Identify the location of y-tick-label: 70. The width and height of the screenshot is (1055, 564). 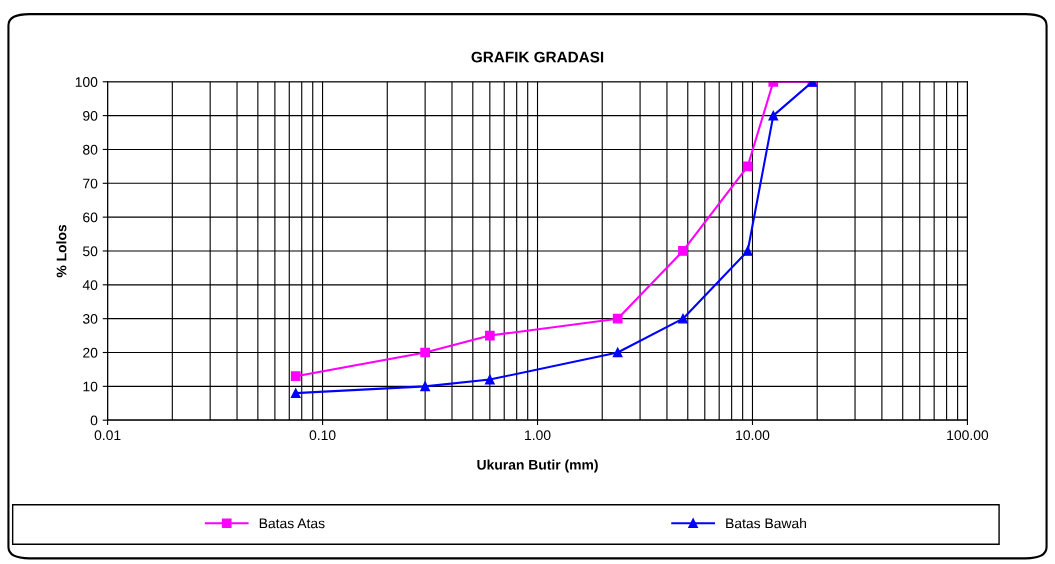
(90, 183).